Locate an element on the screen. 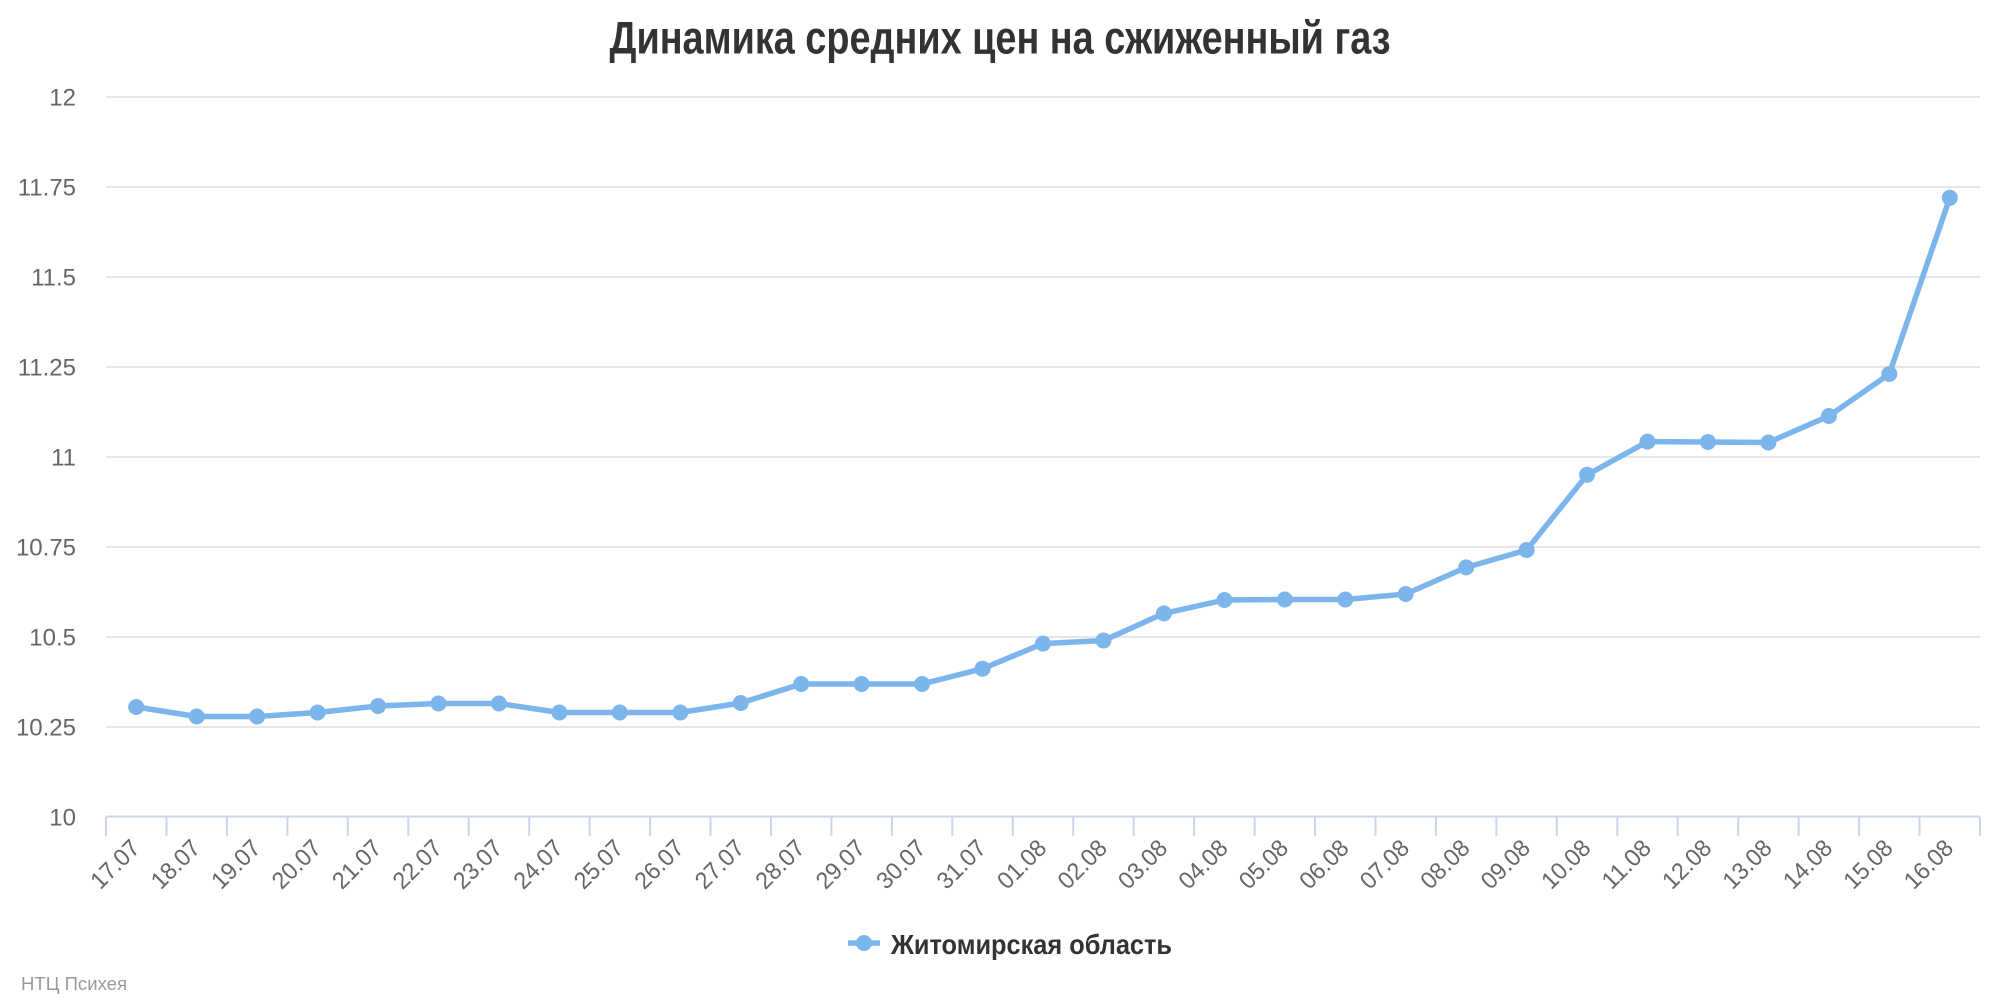 This screenshot has width=2000, height=1000. svg-text: 11.5 is located at coordinates (53, 278).